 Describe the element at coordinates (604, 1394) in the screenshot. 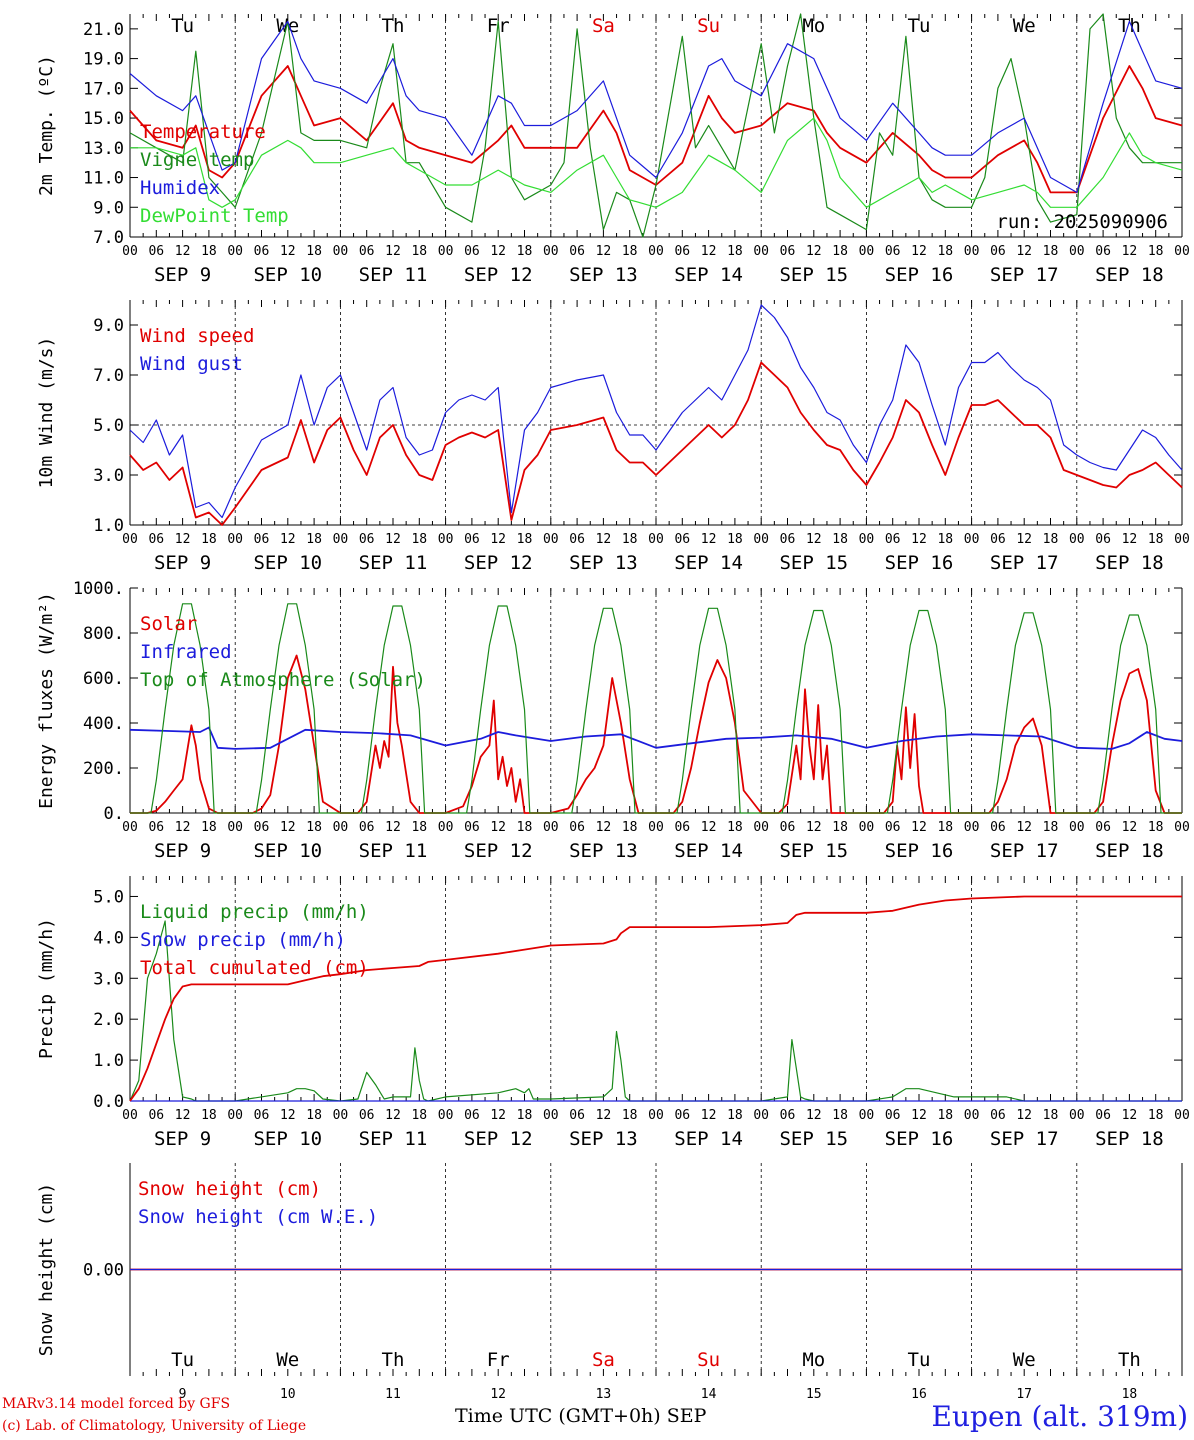

I see `day-number: 13` at that location.